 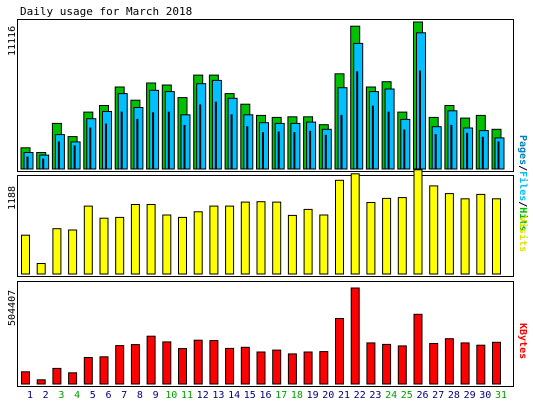 What do you see at coordinates (156, 395) in the screenshot?
I see `x-tick-label-day-9: 9` at bounding box center [156, 395].